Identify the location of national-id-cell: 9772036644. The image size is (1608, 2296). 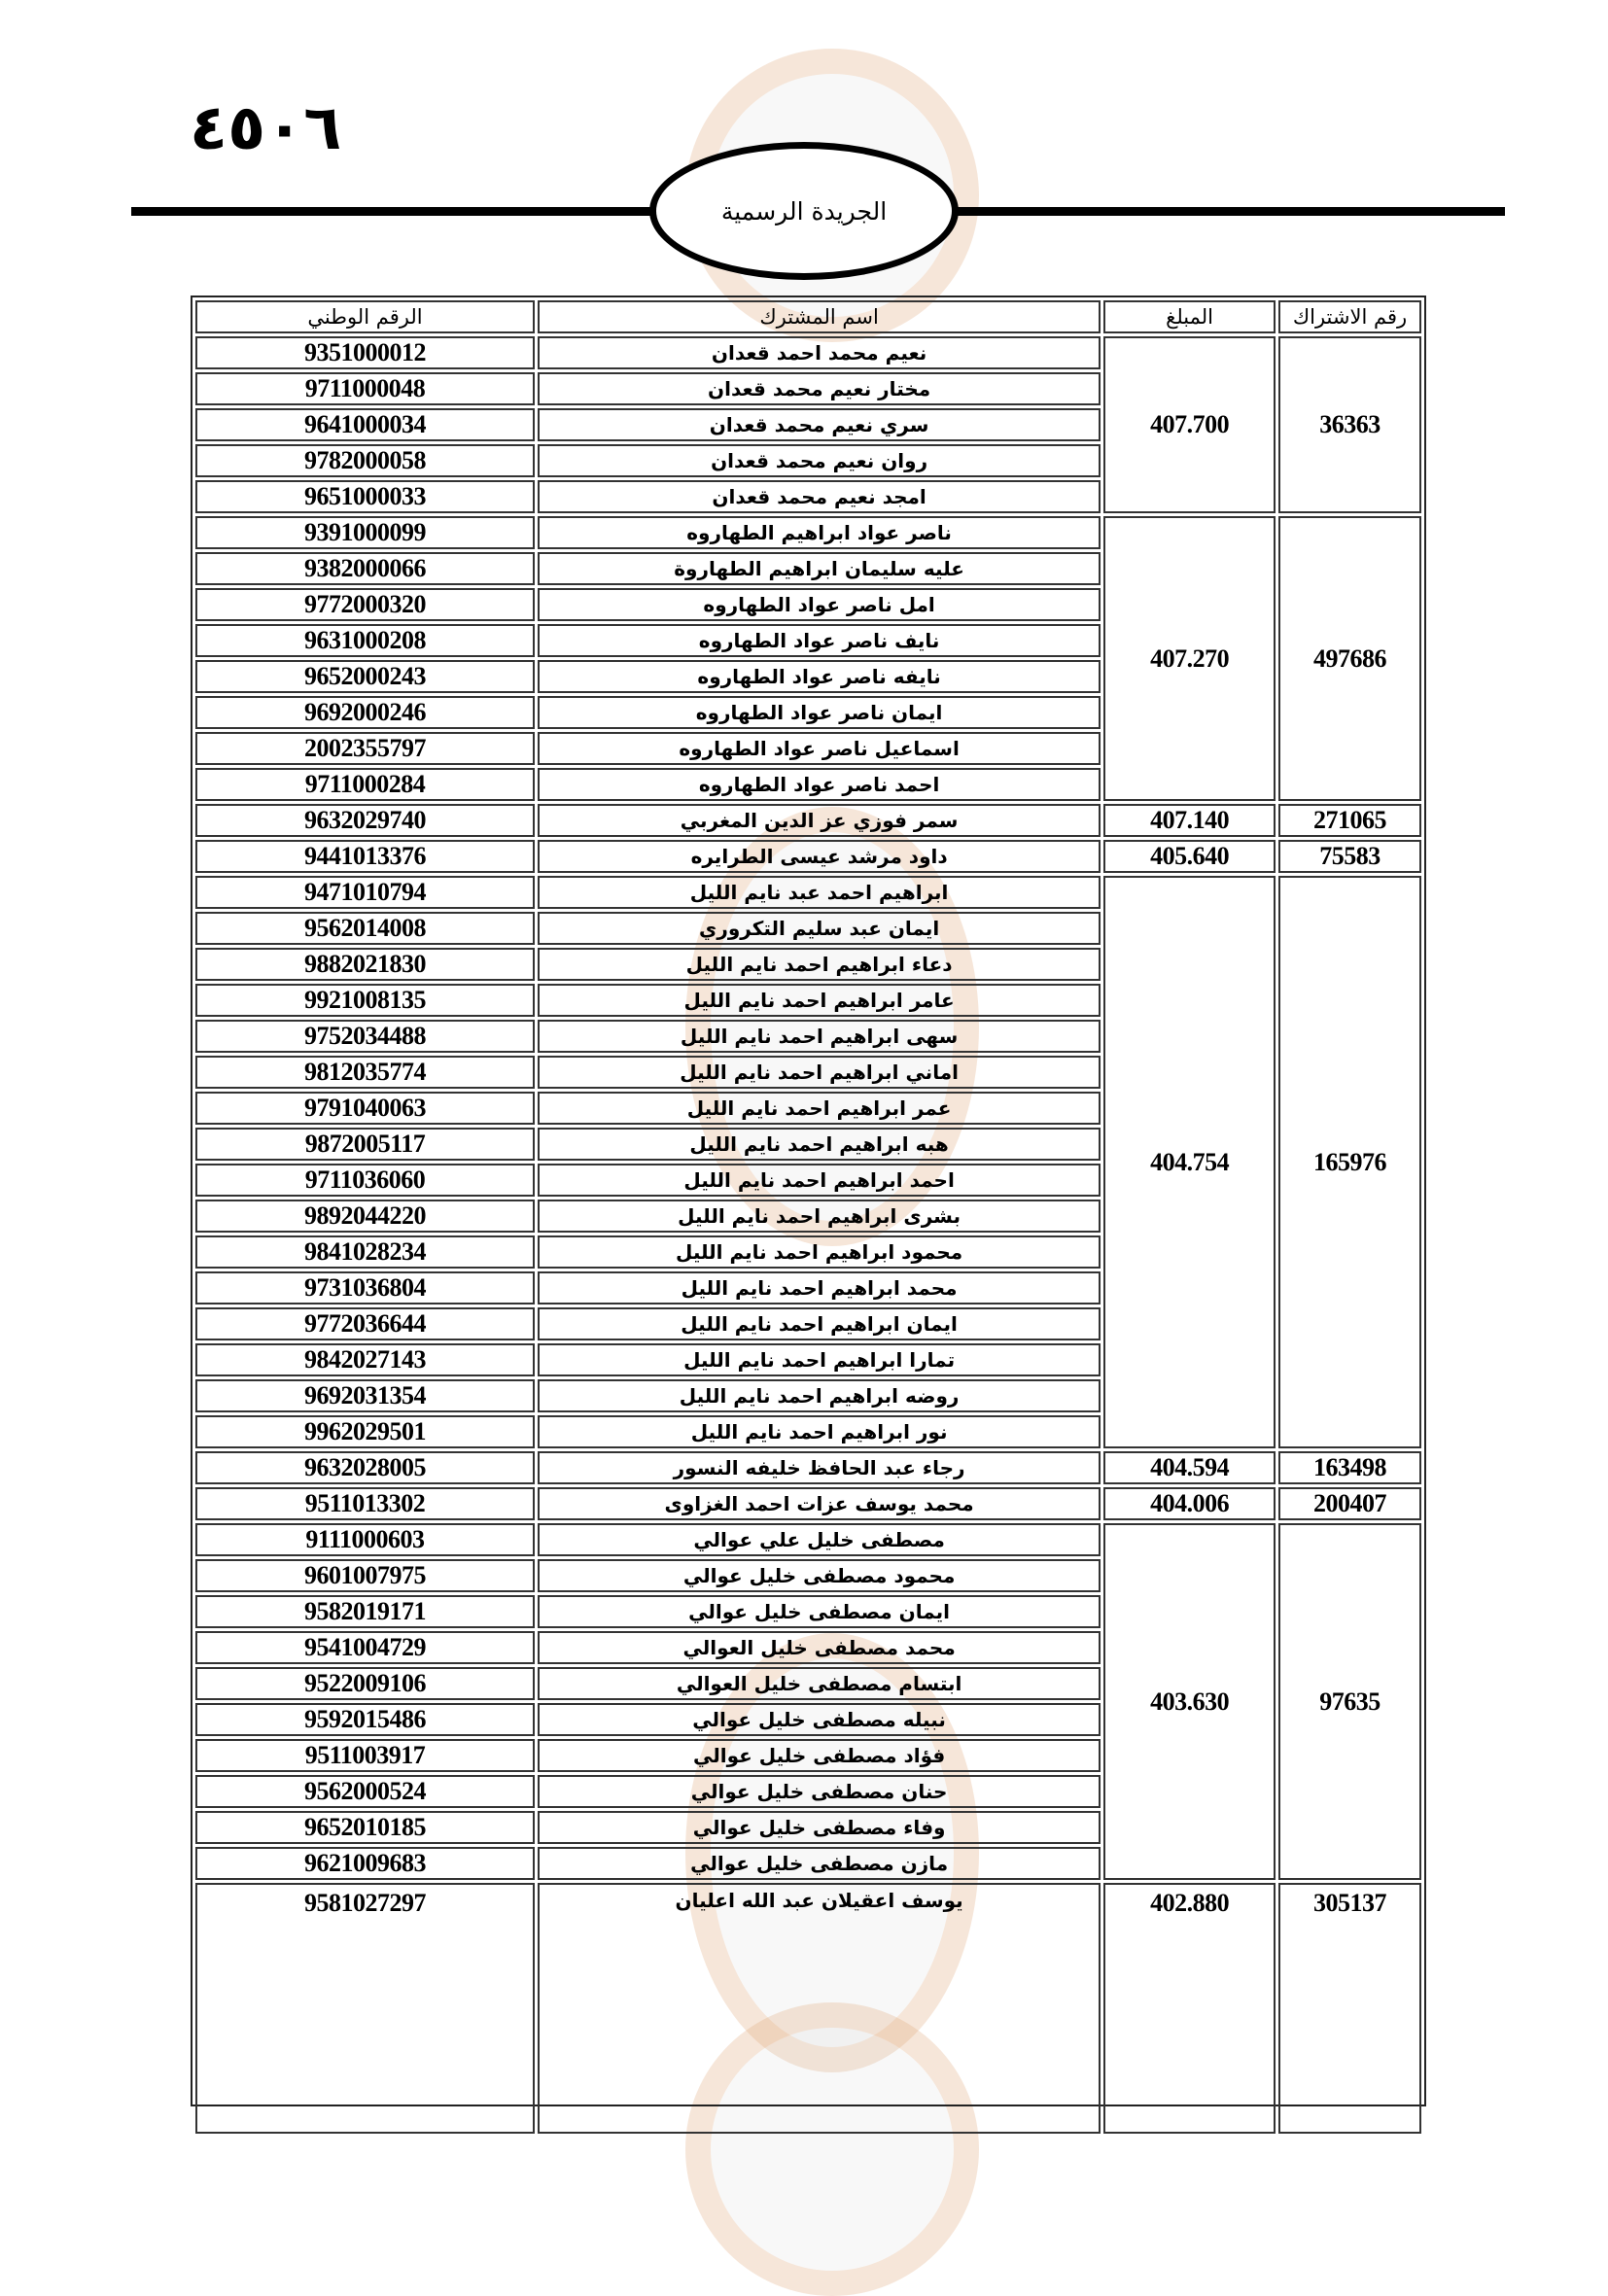
(365, 1323).